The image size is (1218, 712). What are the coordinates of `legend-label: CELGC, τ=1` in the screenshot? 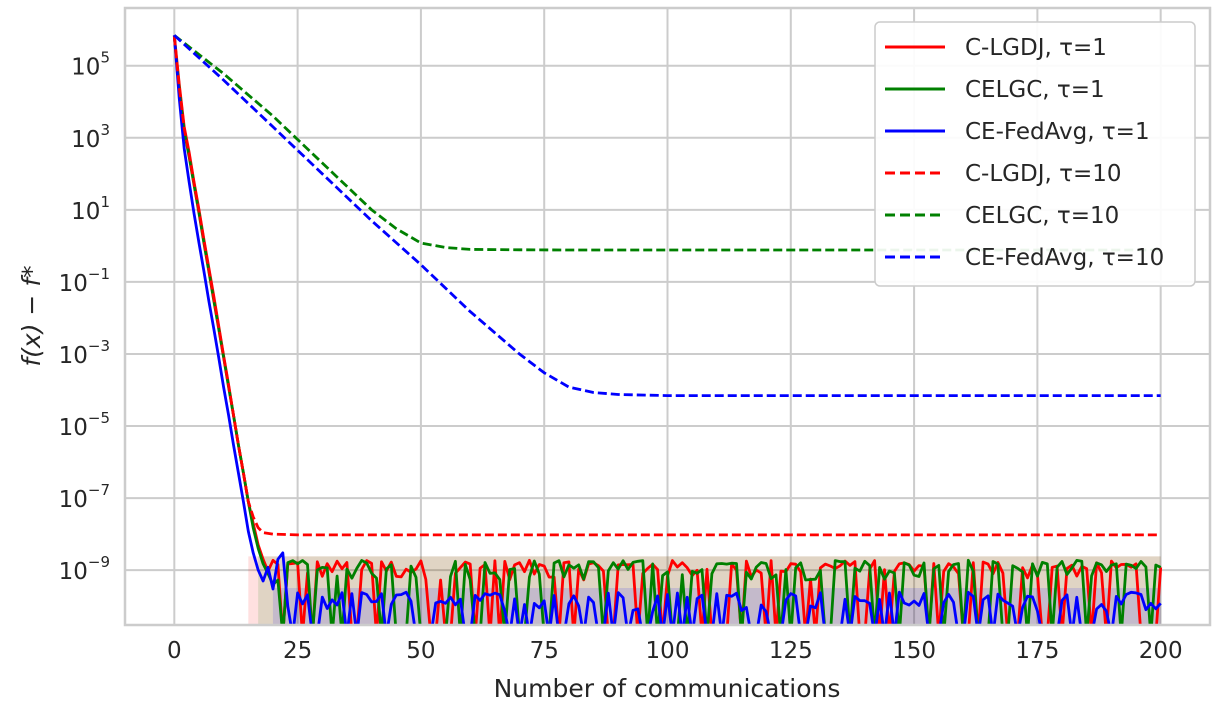 It's located at (1035, 90).